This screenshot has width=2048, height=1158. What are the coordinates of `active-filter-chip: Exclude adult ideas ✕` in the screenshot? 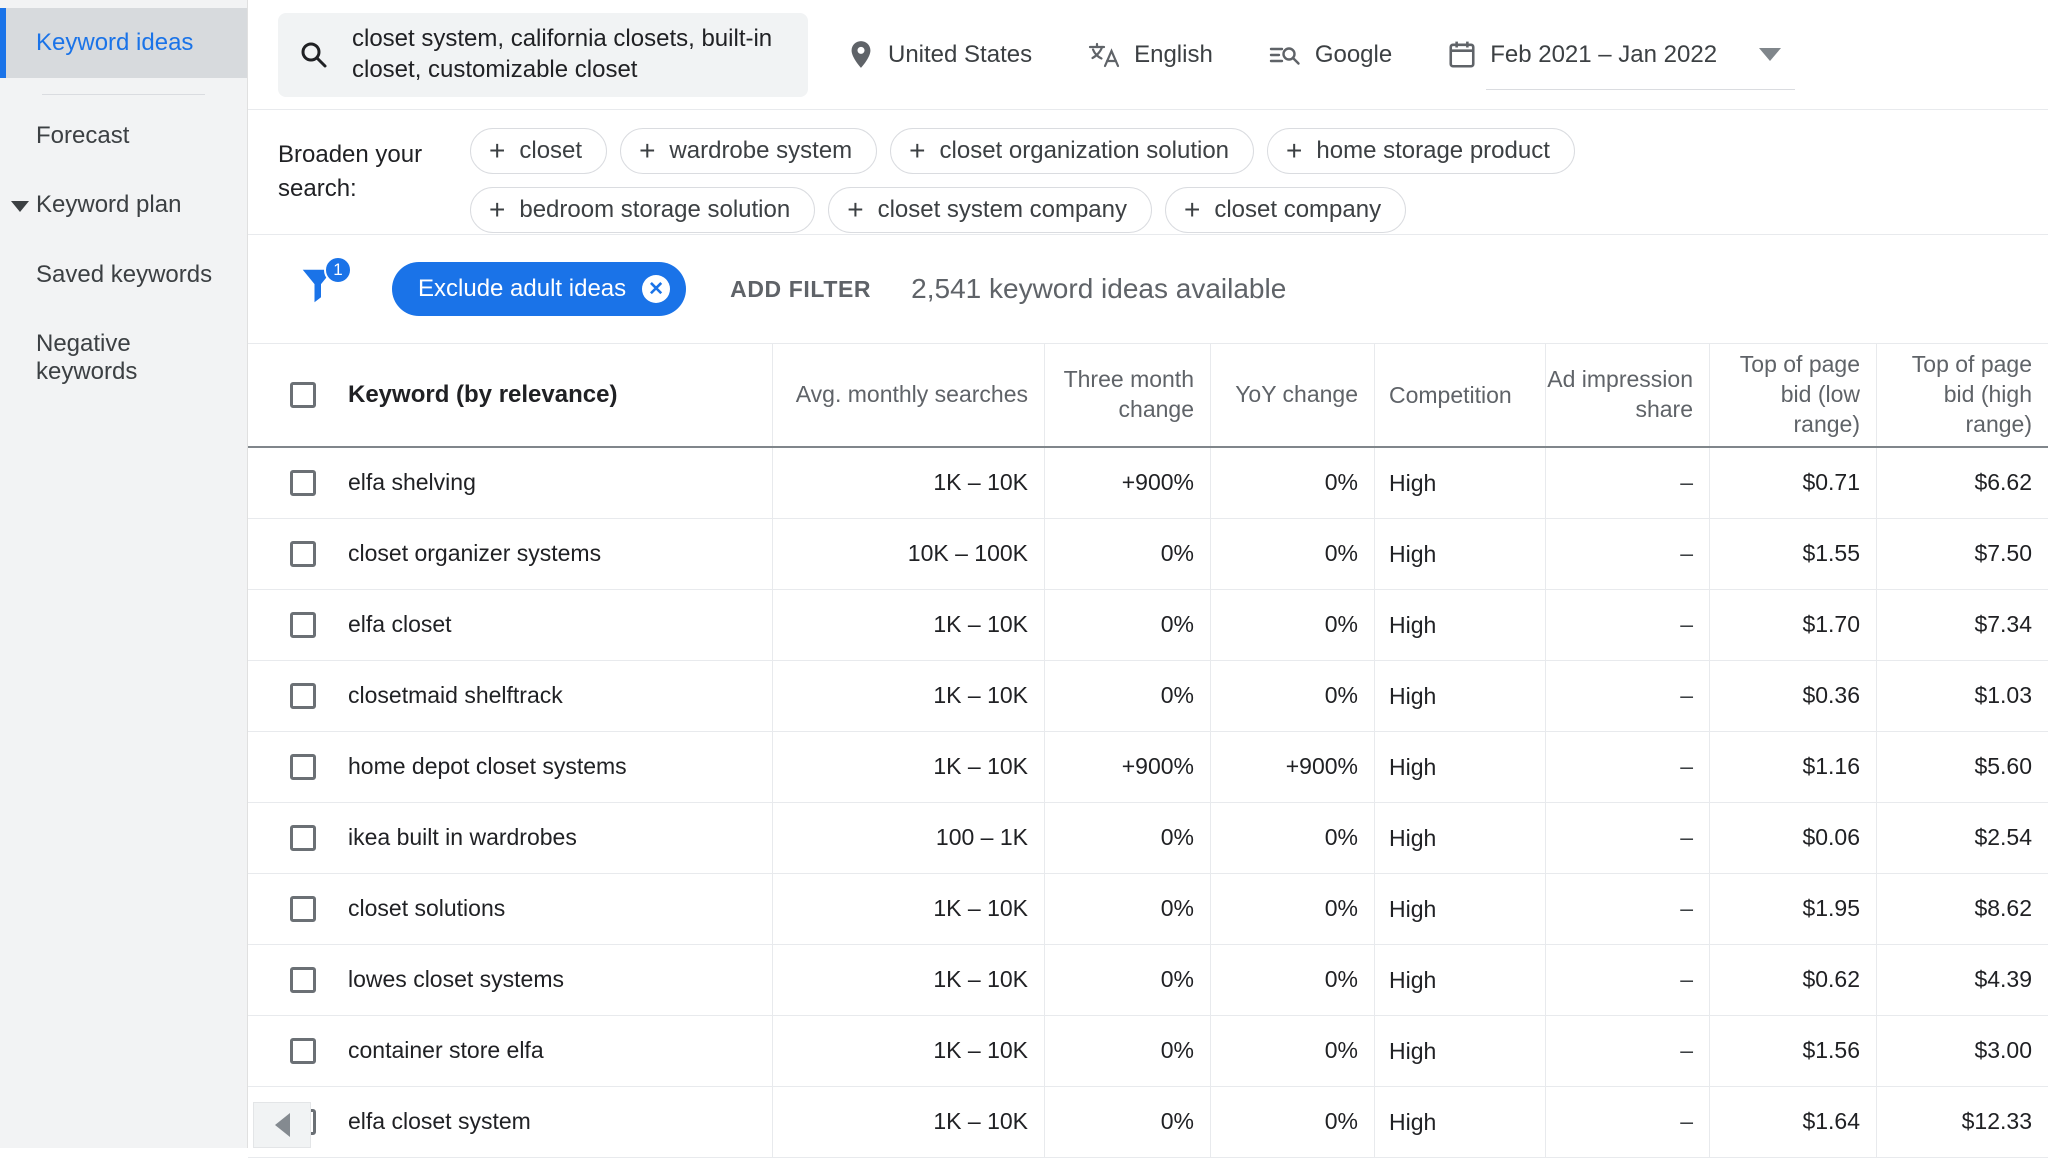 It's located at (539, 289).